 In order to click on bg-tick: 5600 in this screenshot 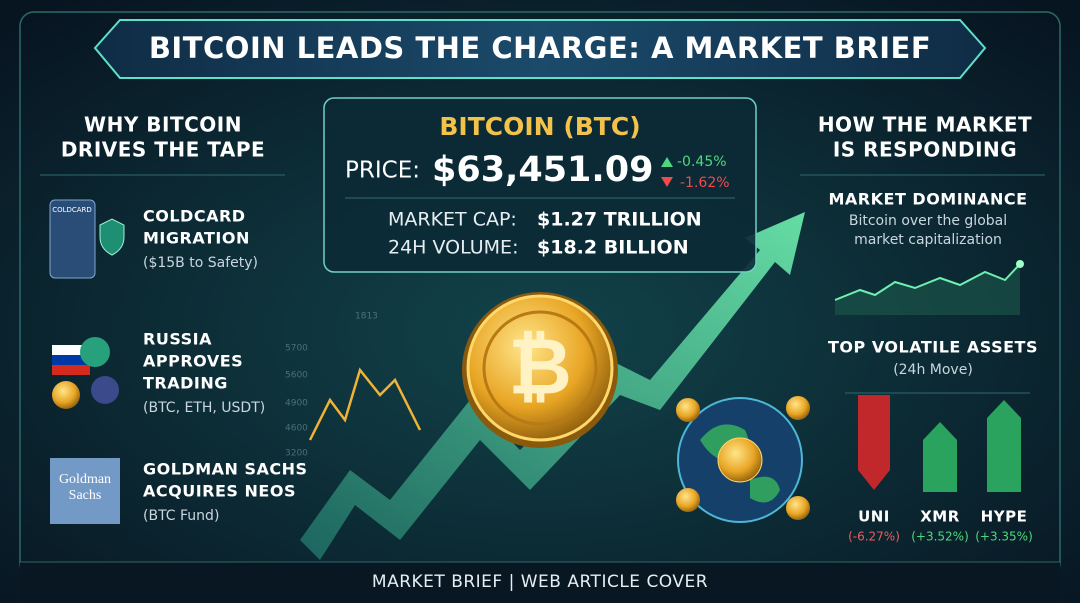, I will do `click(296, 376)`.